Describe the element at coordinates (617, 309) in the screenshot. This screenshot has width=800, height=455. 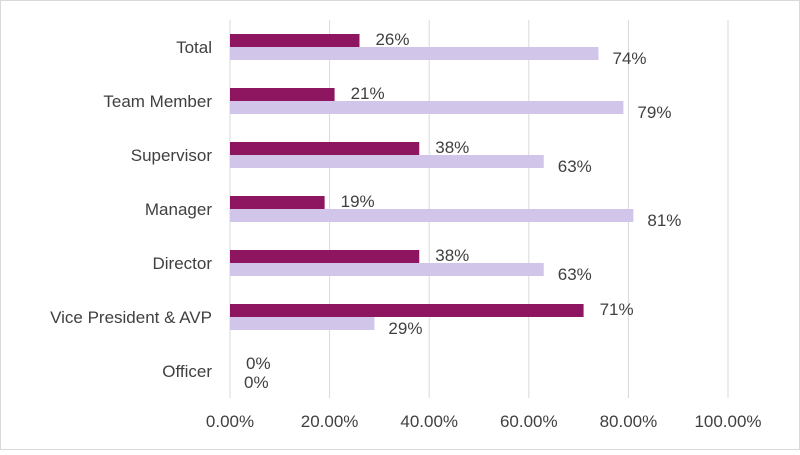
I see `data-label: 71%` at that location.